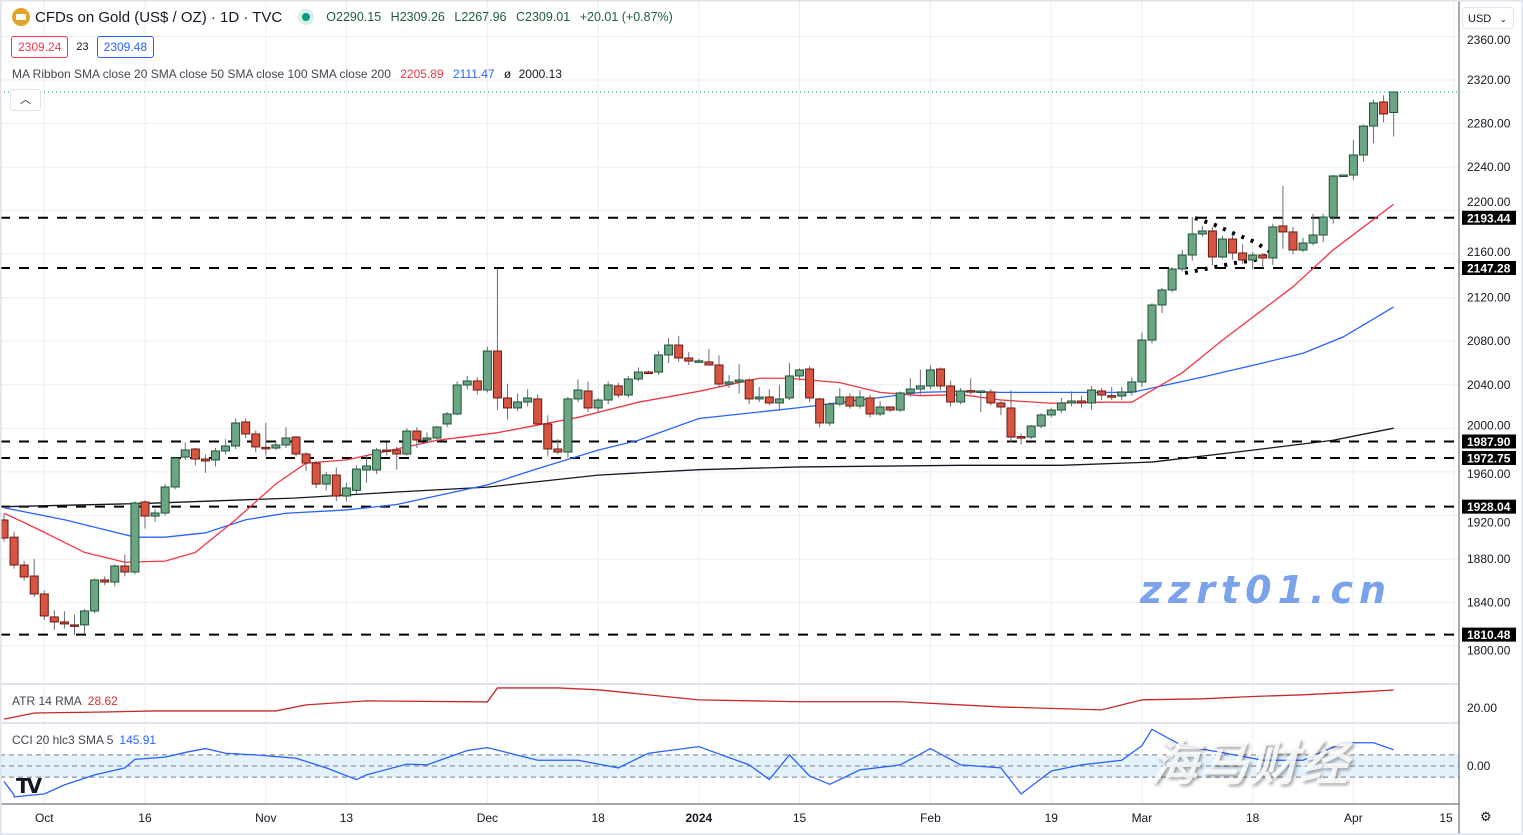 The height and width of the screenshot is (835, 1523). Describe the element at coordinates (1446, 818) in the screenshot. I see `time-tick-label: 15` at that location.